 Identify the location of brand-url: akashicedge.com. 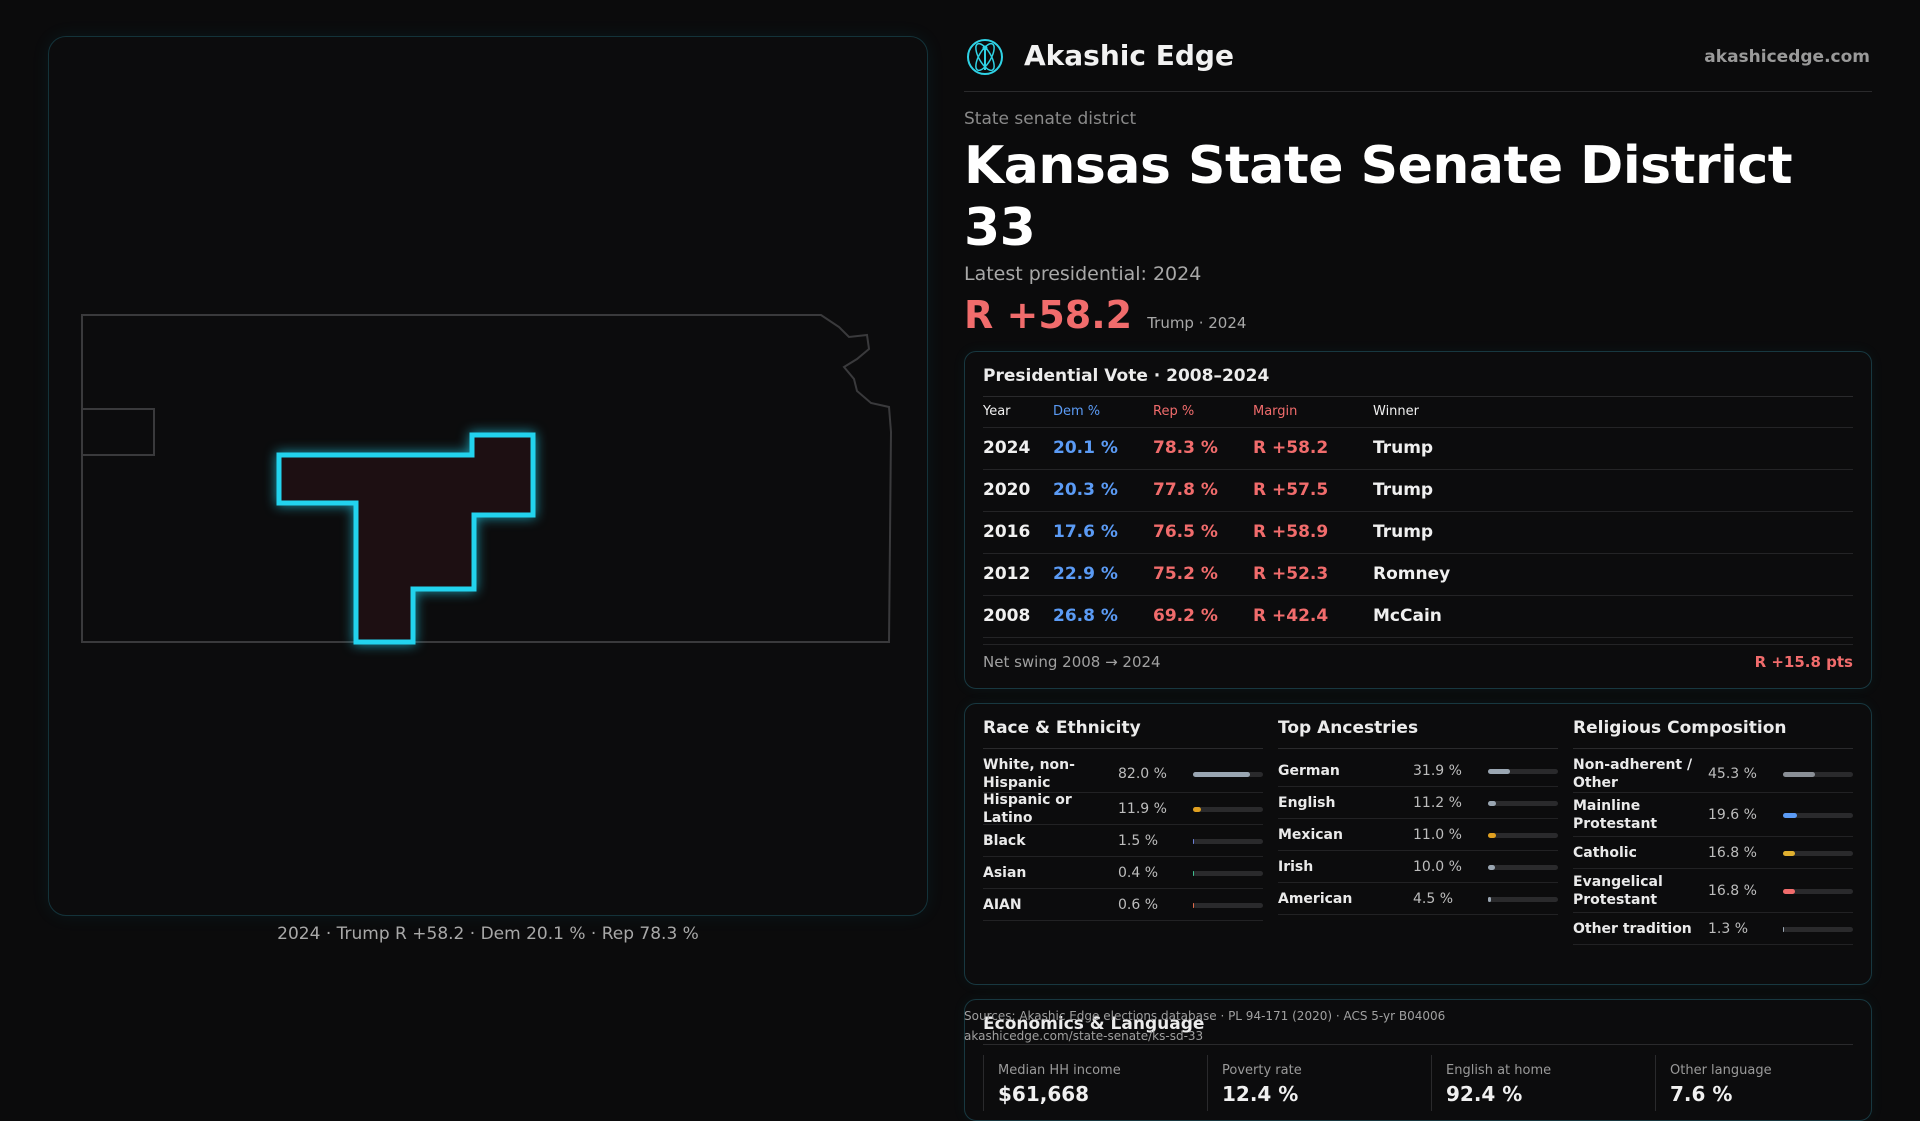
(1787, 57).